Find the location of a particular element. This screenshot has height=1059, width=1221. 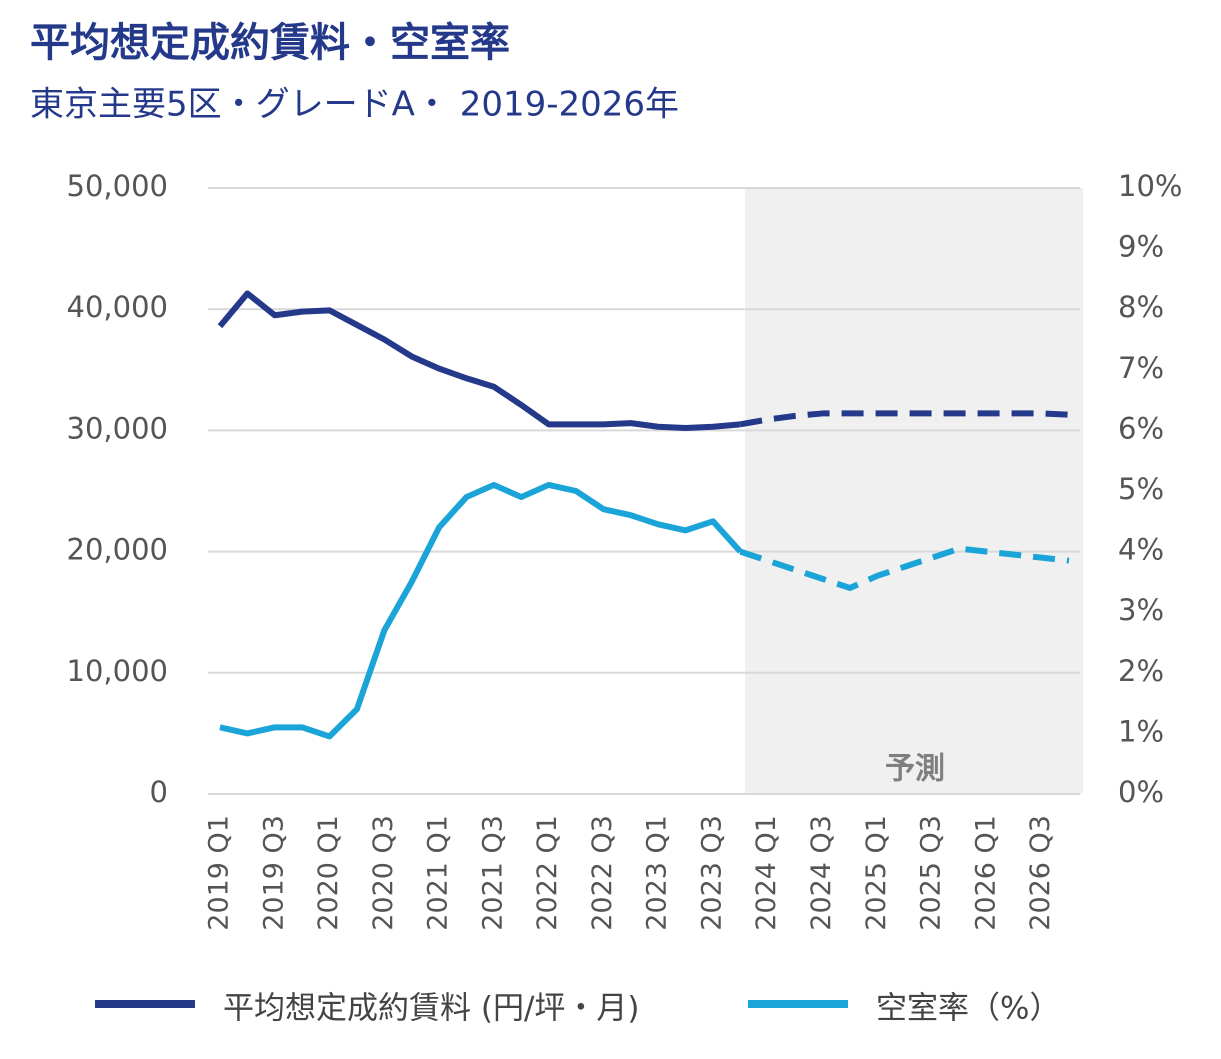

chart-subtitle: 東京主要5区・グレードA・ 2019-2026年 is located at coordinates (354, 105).